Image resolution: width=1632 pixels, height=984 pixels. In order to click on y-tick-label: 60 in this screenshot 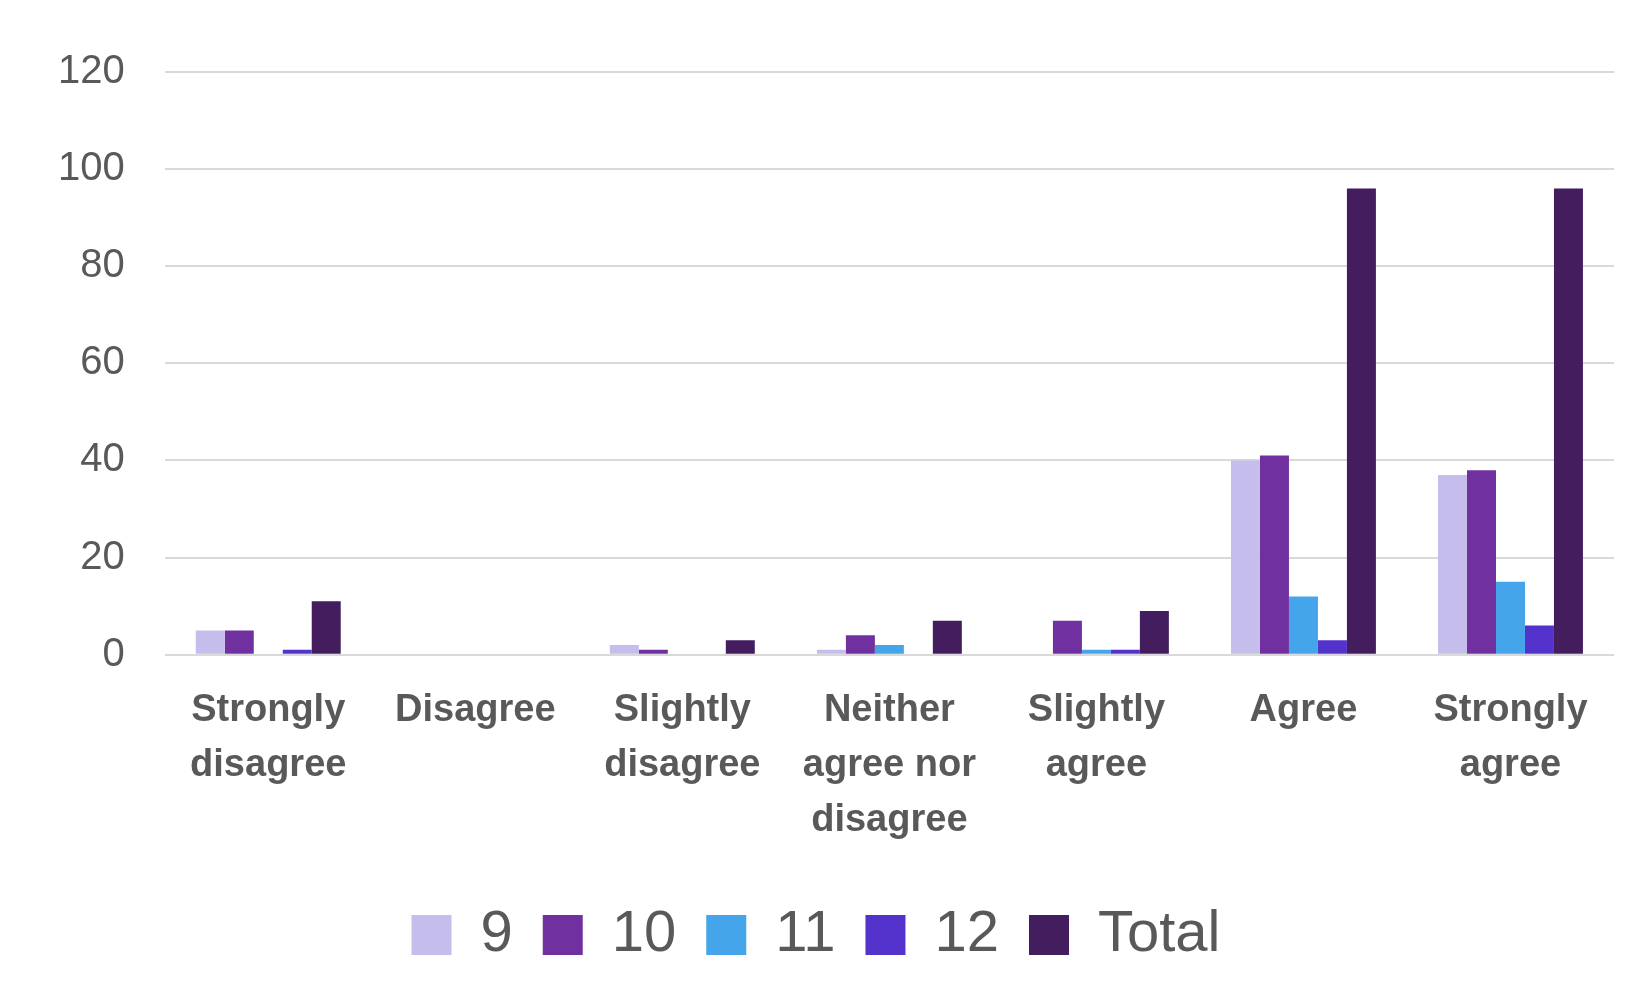, I will do `click(102, 360)`.